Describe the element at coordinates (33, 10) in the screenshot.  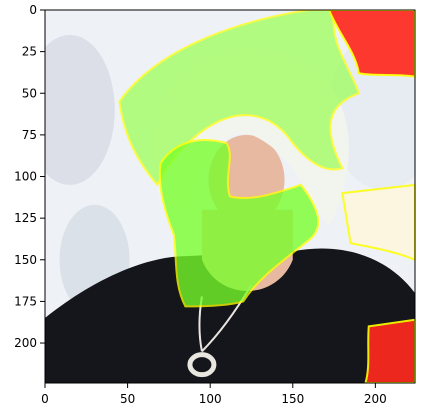
I see `y-tick-label: 0` at that location.